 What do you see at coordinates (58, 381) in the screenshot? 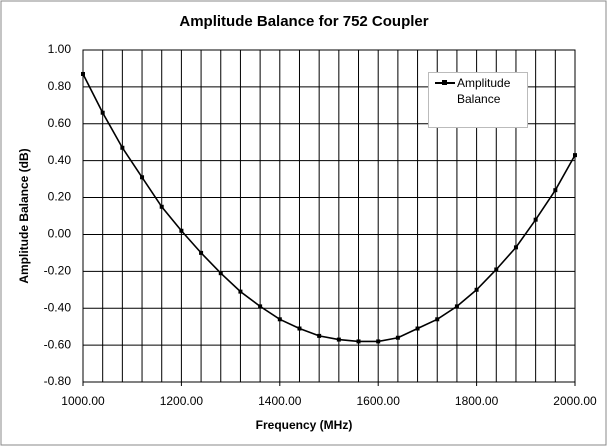
I see `y-tick-label: -0.80` at bounding box center [58, 381].